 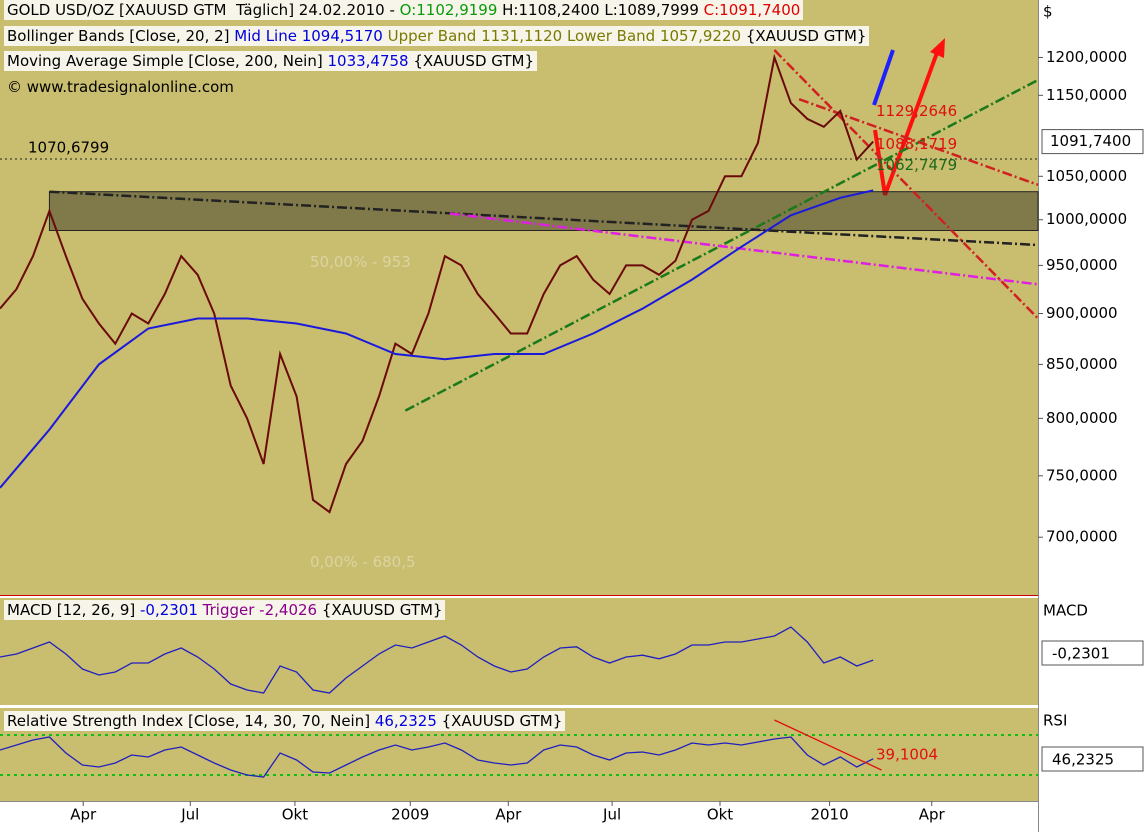 What do you see at coordinates (167, 61) in the screenshot?
I see `header-part: Moving Average Simple [Close, 200, Nein]` at bounding box center [167, 61].